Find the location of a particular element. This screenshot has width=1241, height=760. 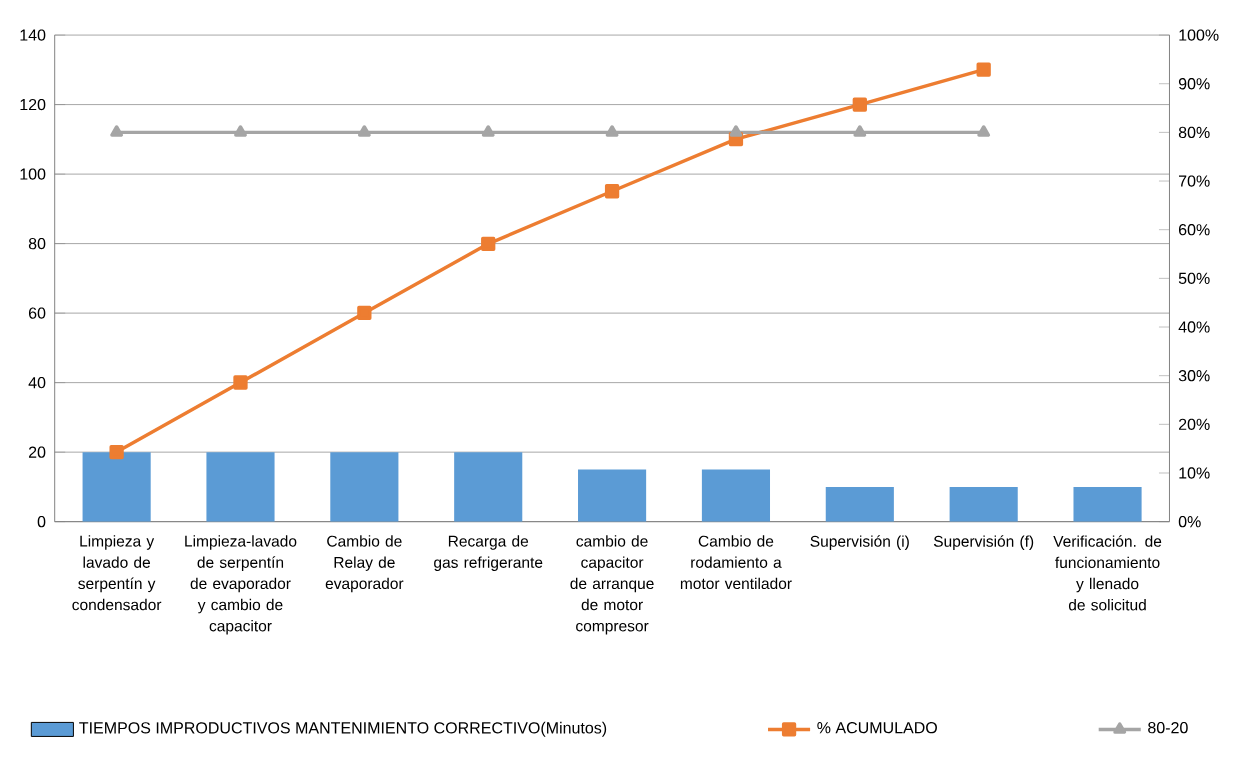

x-tick-label: Verificación. de funcionamiento y llenado de solicitud is located at coordinates (1107, 573).